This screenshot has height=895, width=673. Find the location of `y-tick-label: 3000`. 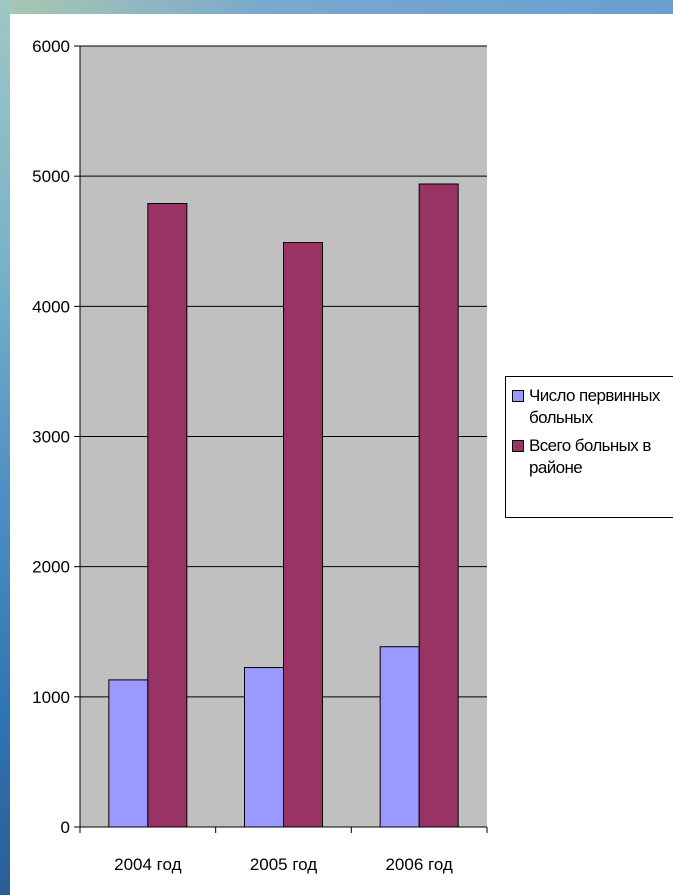

y-tick-label: 3000 is located at coordinates (51, 437).